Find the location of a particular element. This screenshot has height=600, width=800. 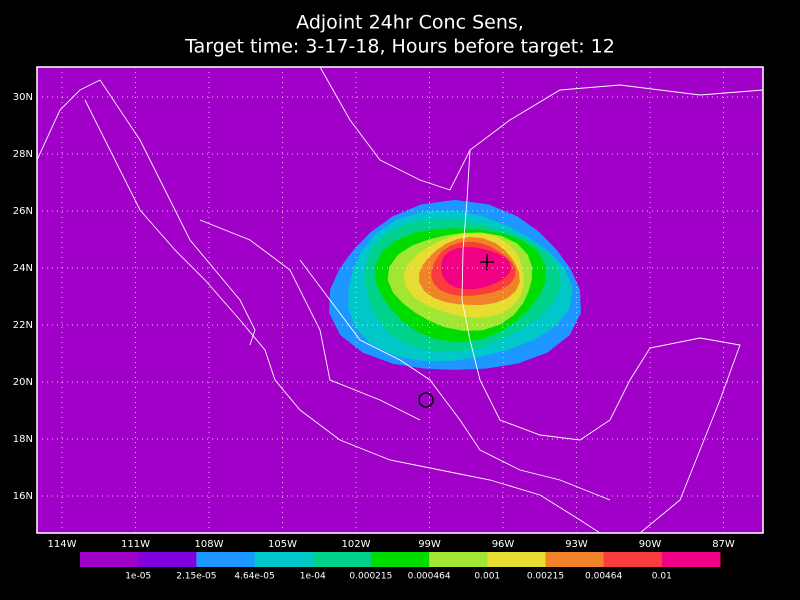

colorbar-label: 0.00215 is located at coordinates (545, 577).